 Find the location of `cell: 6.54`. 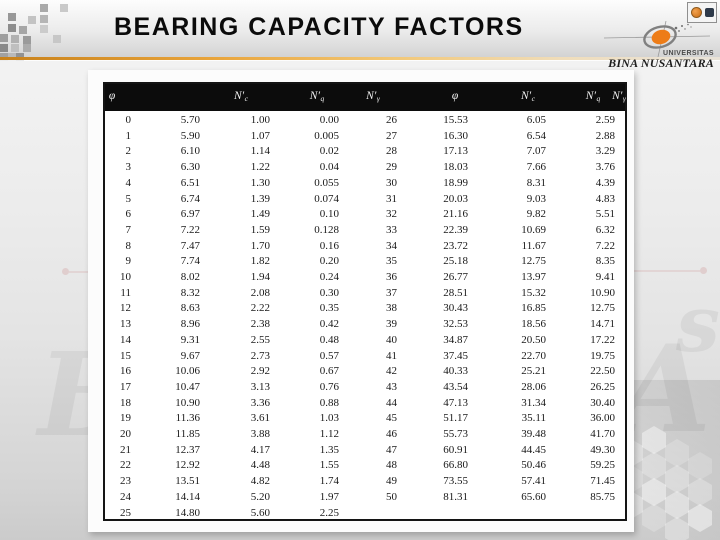

cell: 6.54 is located at coordinates (536, 135).